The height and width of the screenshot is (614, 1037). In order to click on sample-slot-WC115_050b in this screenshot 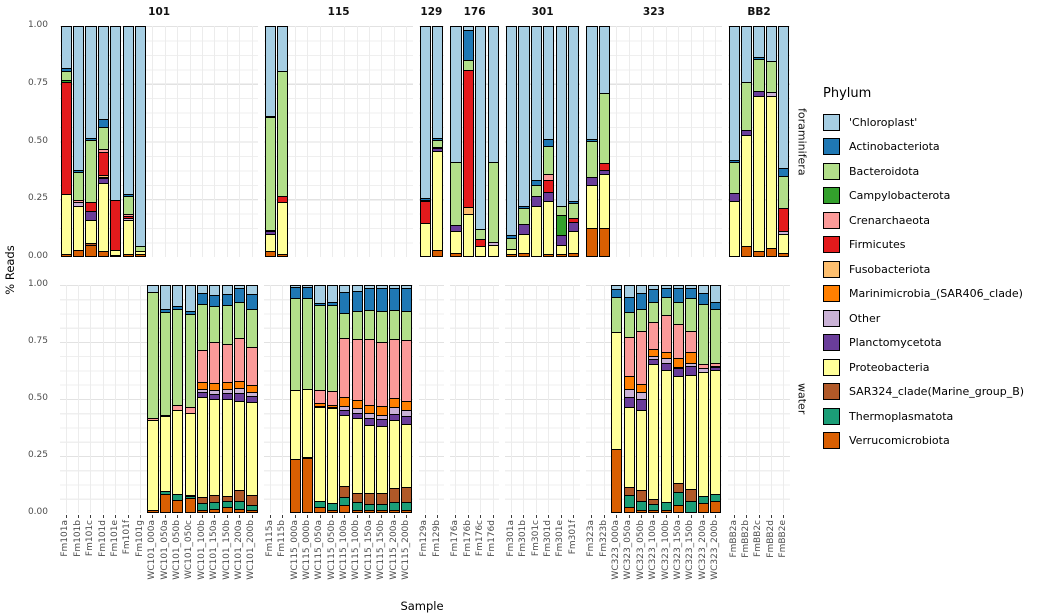, I will do `click(332, 399)`.